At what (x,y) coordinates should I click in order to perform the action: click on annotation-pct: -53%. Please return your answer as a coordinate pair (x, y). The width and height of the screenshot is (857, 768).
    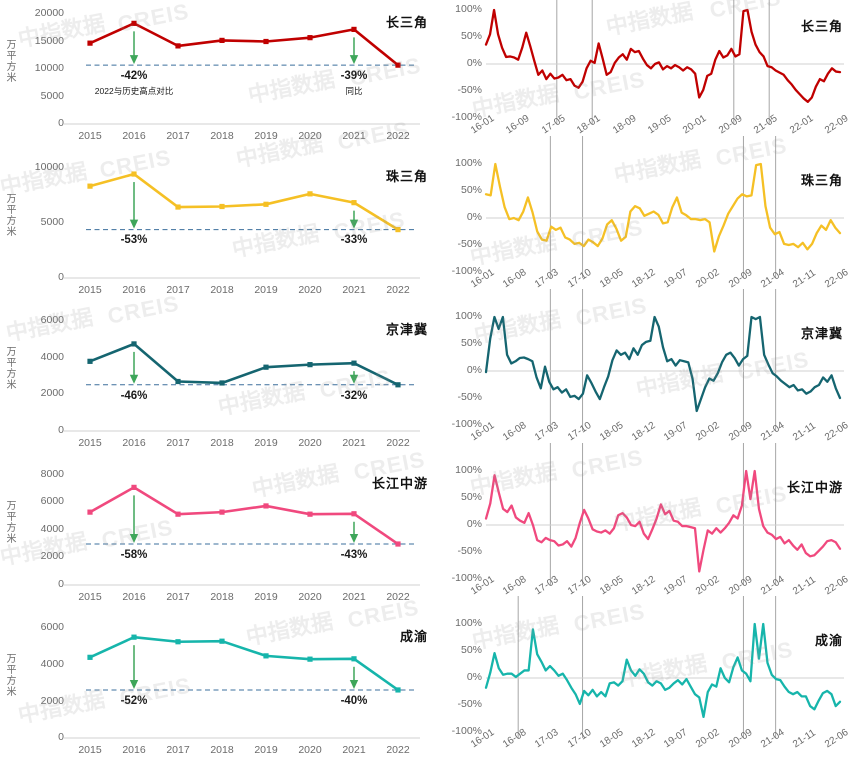
    Looking at the image, I should click on (134, 240).